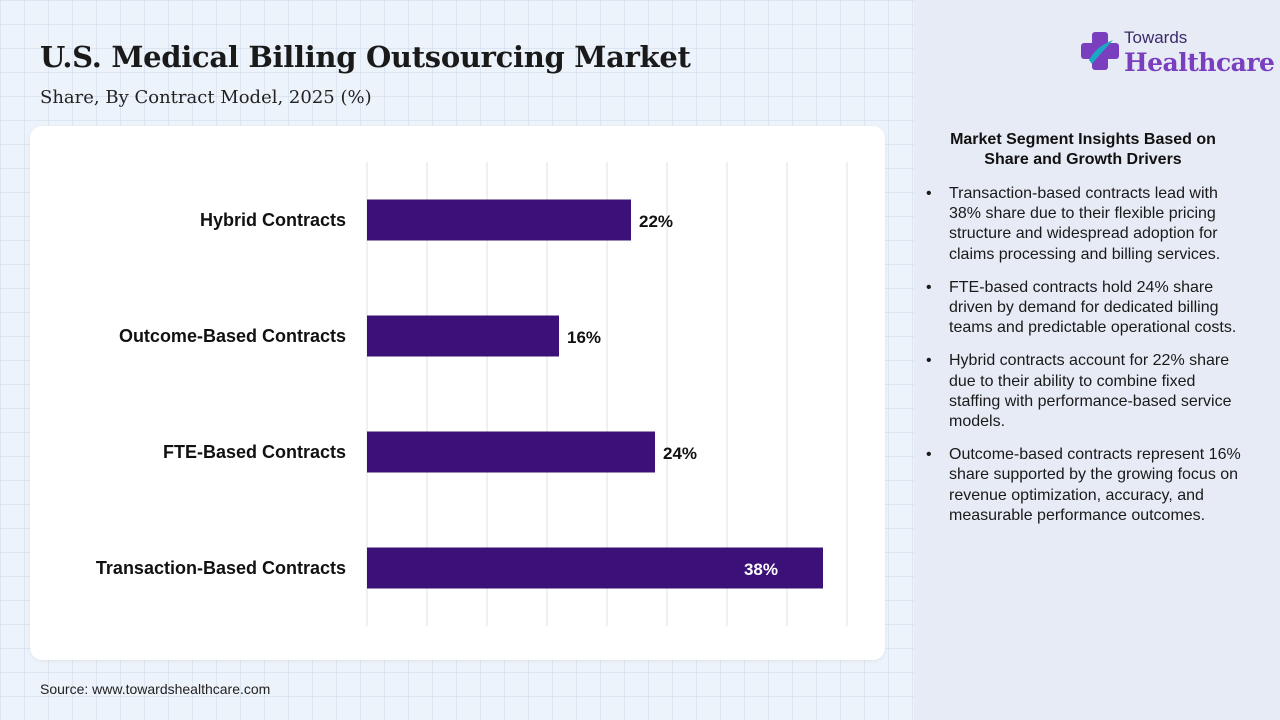  I want to click on data-label: 22%, so click(656, 221).